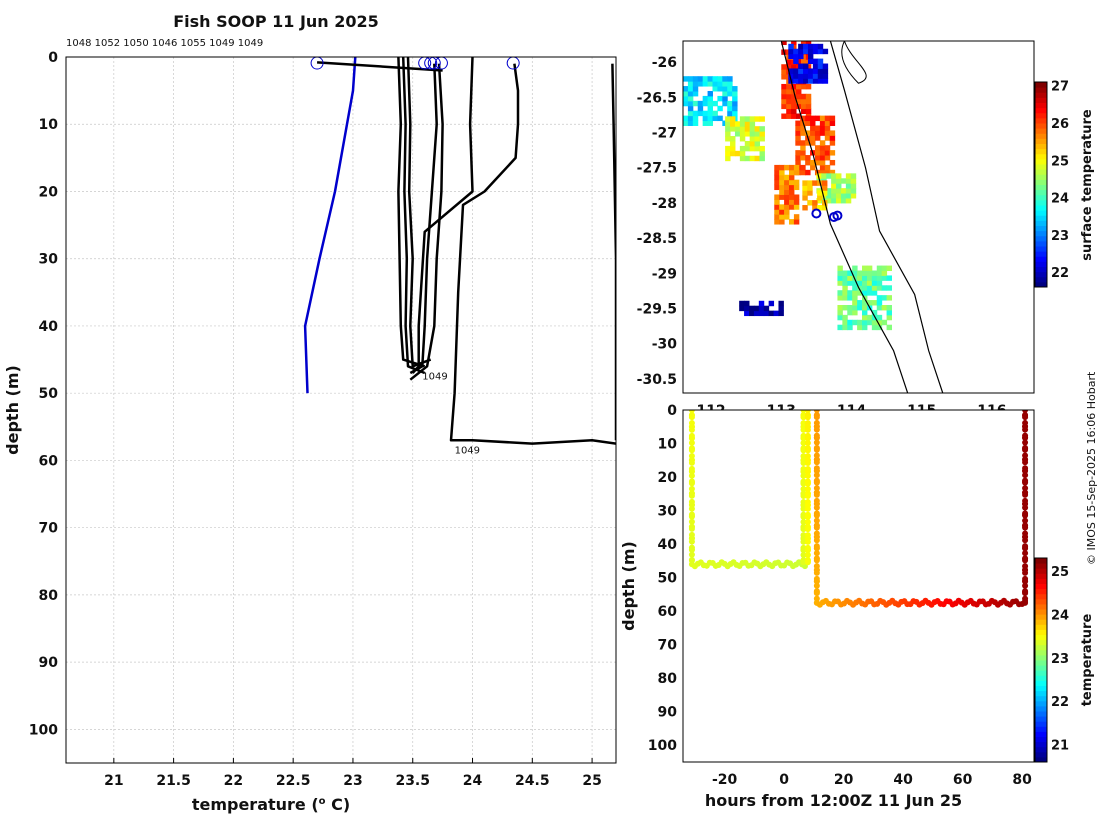 This screenshot has height=824, width=1100. What do you see at coordinates (49, 596) in the screenshot?
I see `y-tick-label: 80` at bounding box center [49, 596].